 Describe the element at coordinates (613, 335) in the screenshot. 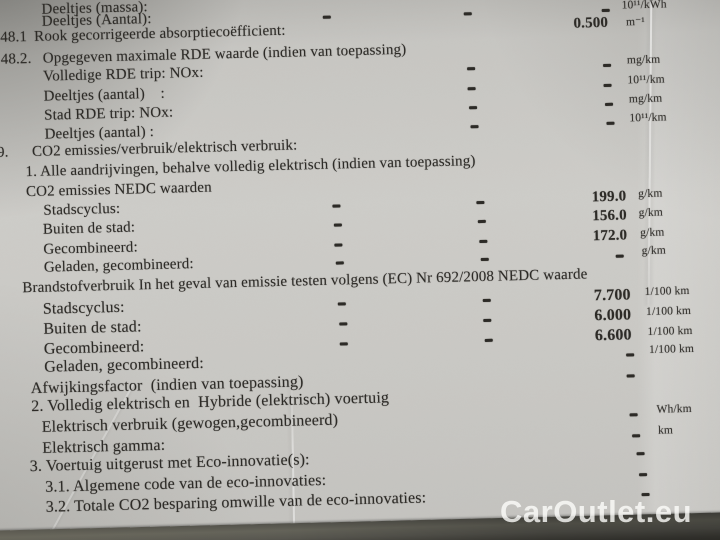

I see `row-value: 6.600` at that location.